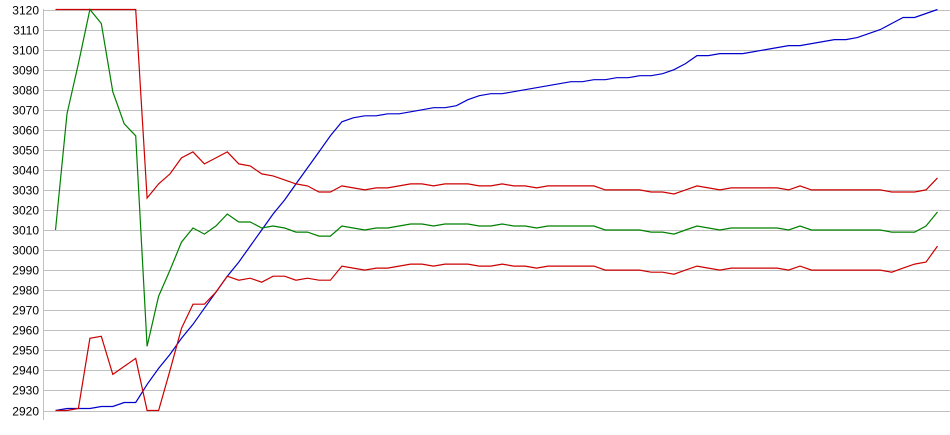 This screenshot has width=950, height=435. What do you see at coordinates (25, 91) in the screenshot?
I see `y-tick-label: 3080` at bounding box center [25, 91].